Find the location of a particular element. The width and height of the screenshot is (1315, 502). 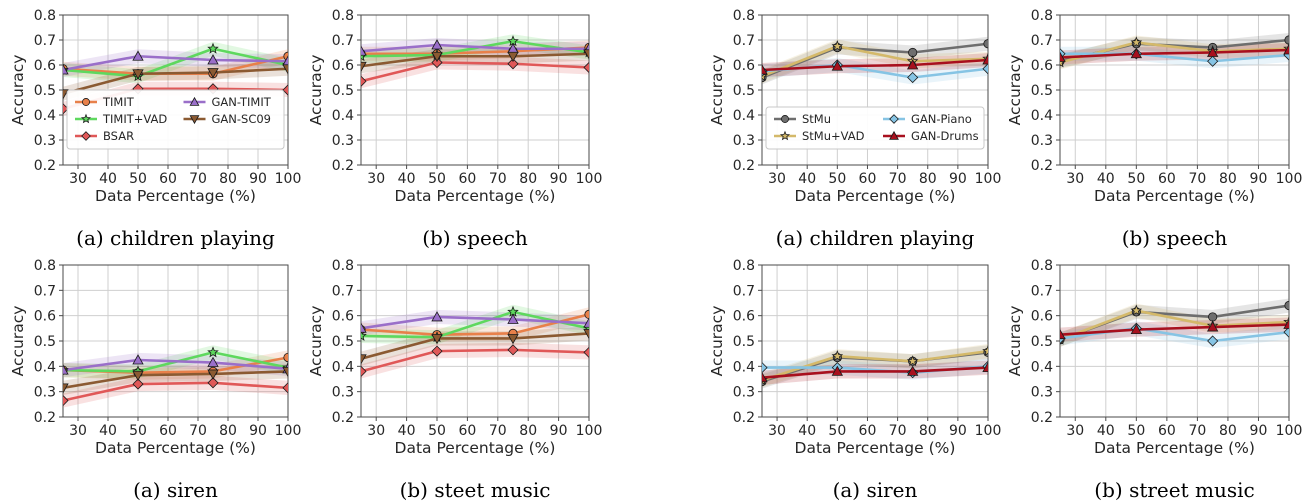

data-point-stmu-vad is located at coordinates (985, 351).